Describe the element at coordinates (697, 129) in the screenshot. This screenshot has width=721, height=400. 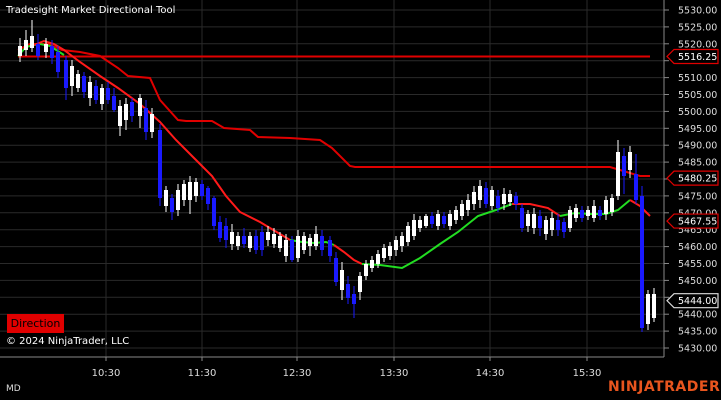
I see `y-tick-label: 5495.00` at that location.